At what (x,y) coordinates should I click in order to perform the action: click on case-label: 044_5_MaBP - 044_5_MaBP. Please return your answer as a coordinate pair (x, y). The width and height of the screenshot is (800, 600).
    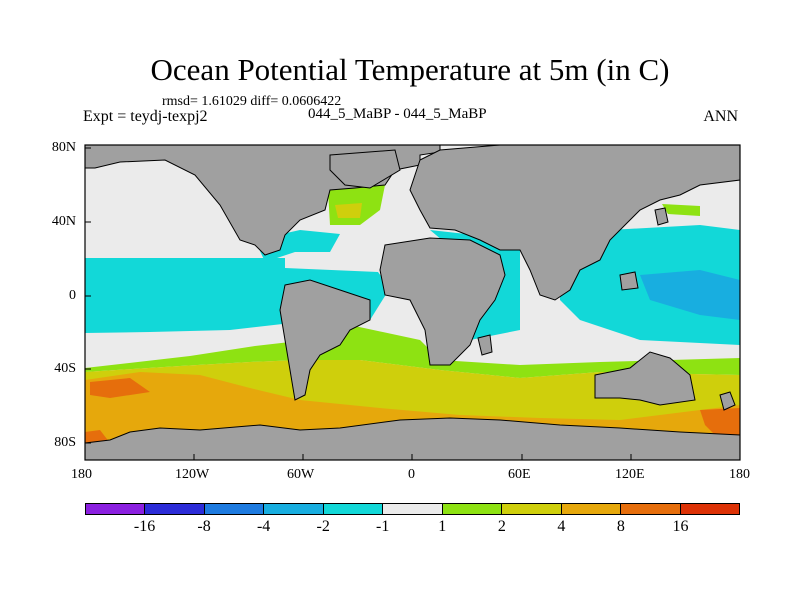
    Looking at the image, I should click on (397, 114).